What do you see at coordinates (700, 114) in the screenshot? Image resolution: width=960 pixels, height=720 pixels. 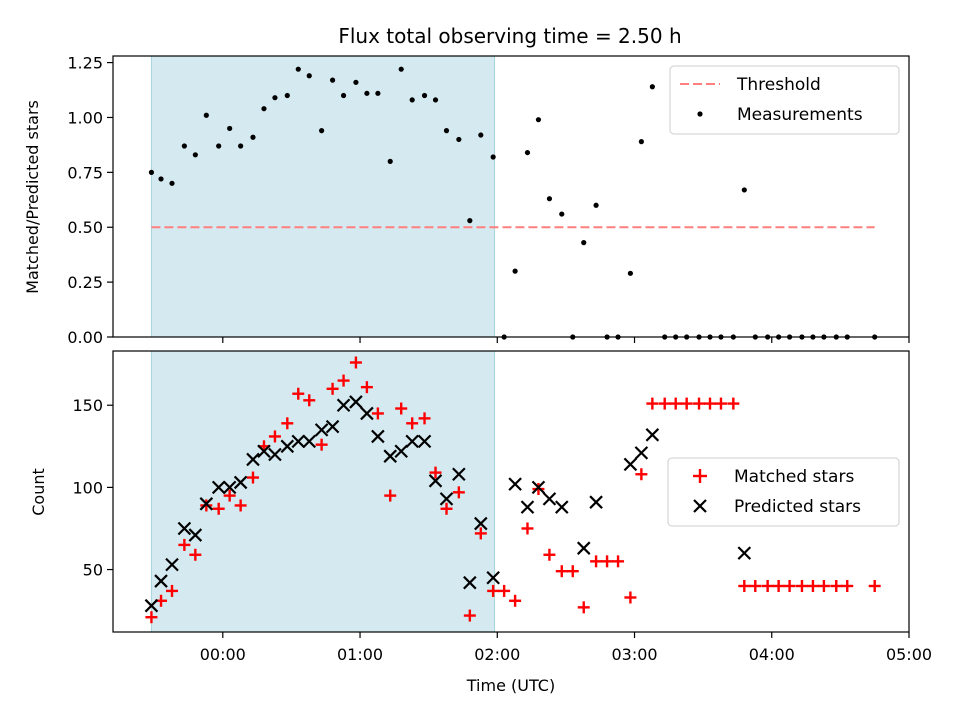 I see `measurements-legend-swatch` at bounding box center [700, 114].